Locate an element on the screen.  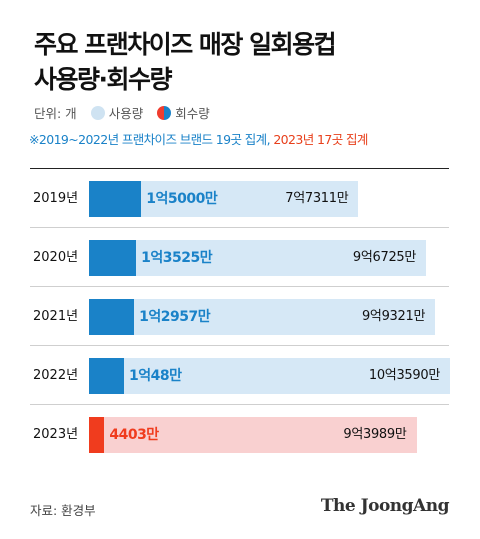
legend: 단위: 개 사용량 회수량 is located at coordinates (122, 112).